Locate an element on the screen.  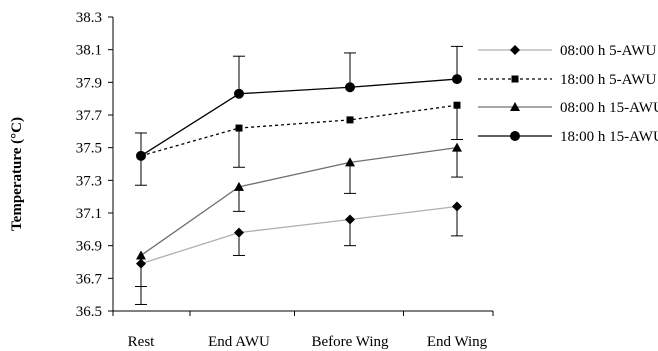
legend-label: 08:00 h 15-AWU is located at coordinates (609, 108).